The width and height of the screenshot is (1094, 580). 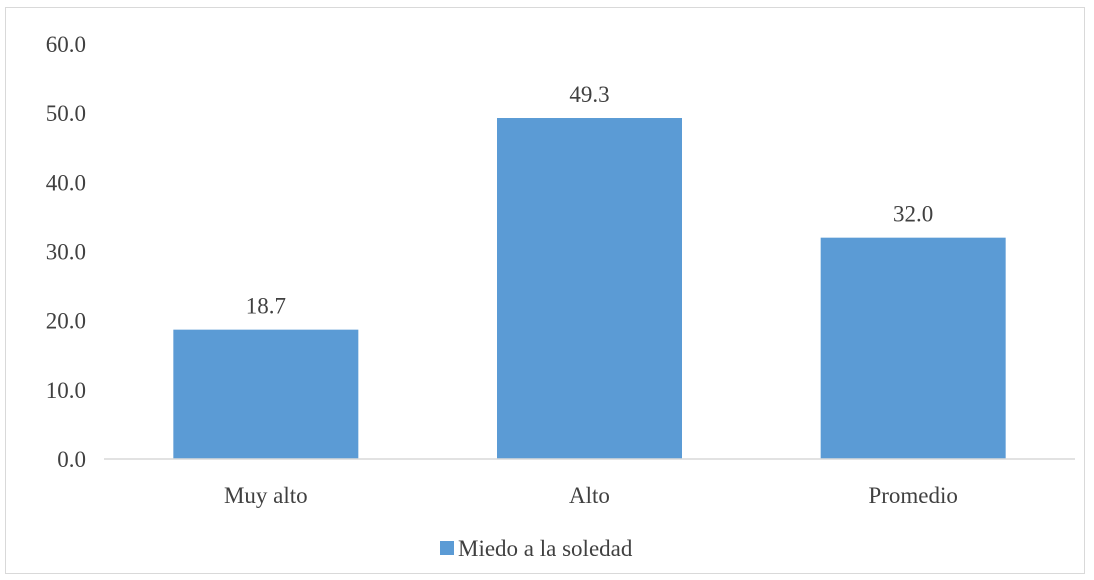 I want to click on y-tick-label: 60.0, so click(x=66, y=44).